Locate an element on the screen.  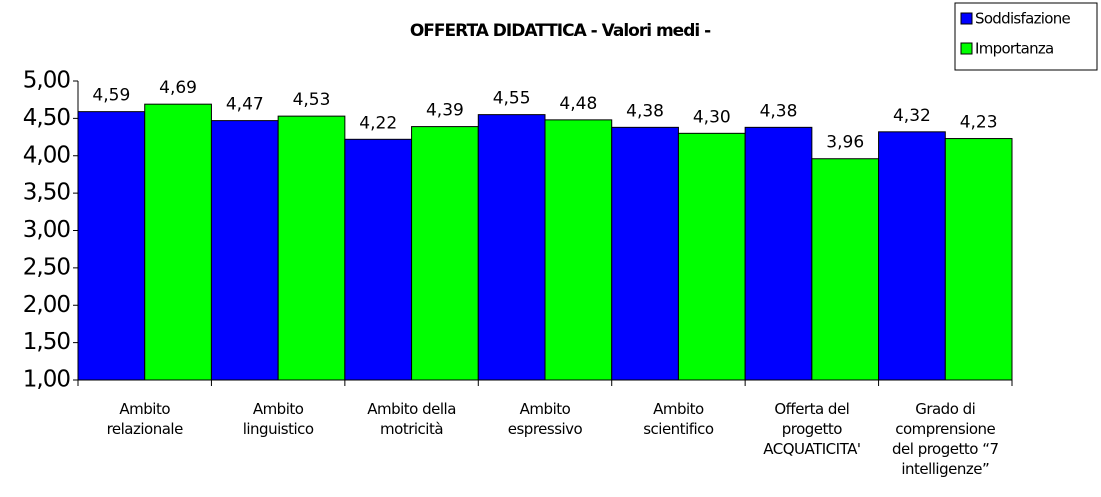
y-tick-label: 1,50 is located at coordinates (47, 342).